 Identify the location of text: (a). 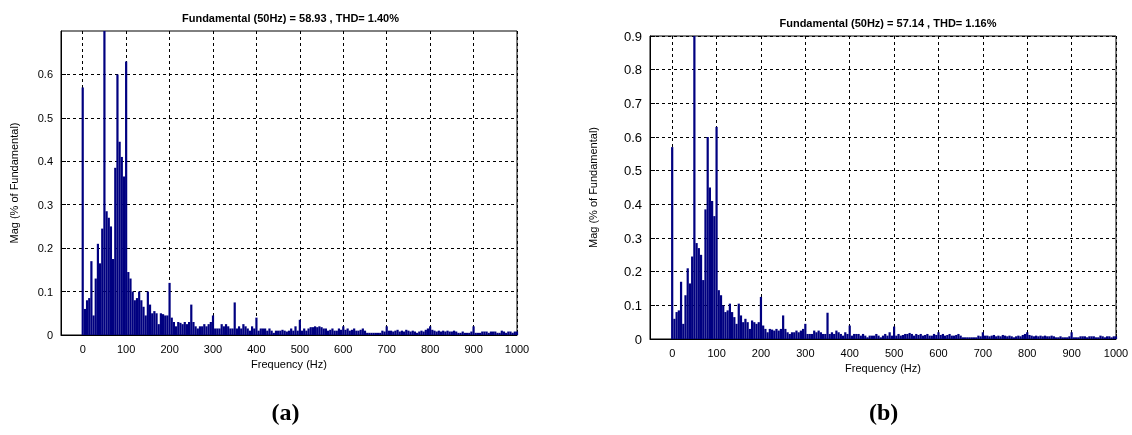
(285, 412).